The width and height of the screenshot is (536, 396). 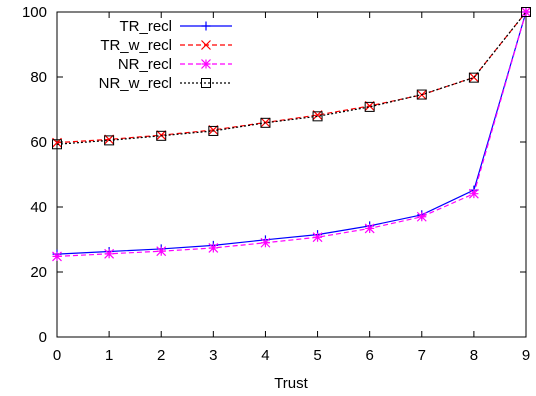 What do you see at coordinates (135, 83) in the screenshot?
I see `legend-label: NR_w_recl` at bounding box center [135, 83].